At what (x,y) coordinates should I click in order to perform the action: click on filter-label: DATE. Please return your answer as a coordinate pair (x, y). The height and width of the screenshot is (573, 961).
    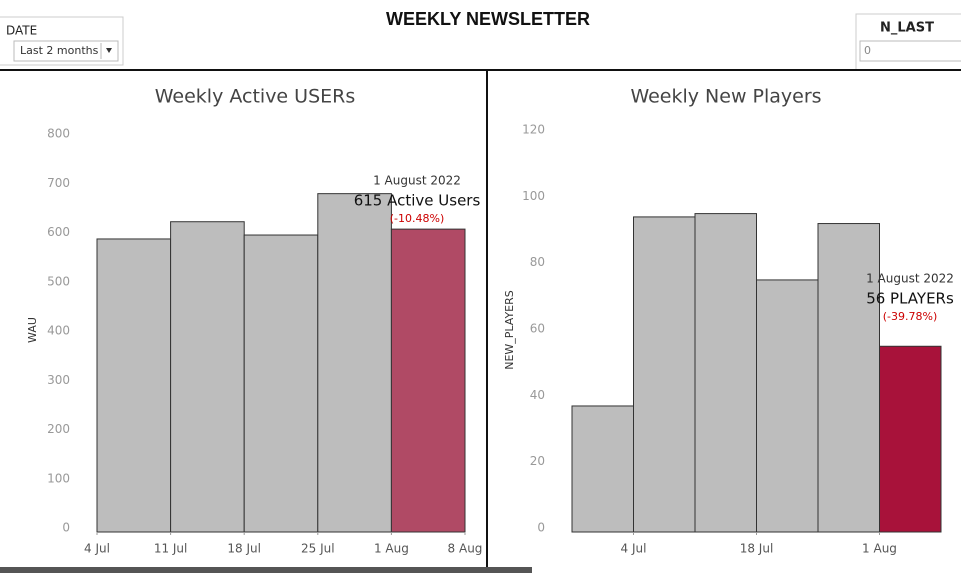
    Looking at the image, I should click on (21, 31).